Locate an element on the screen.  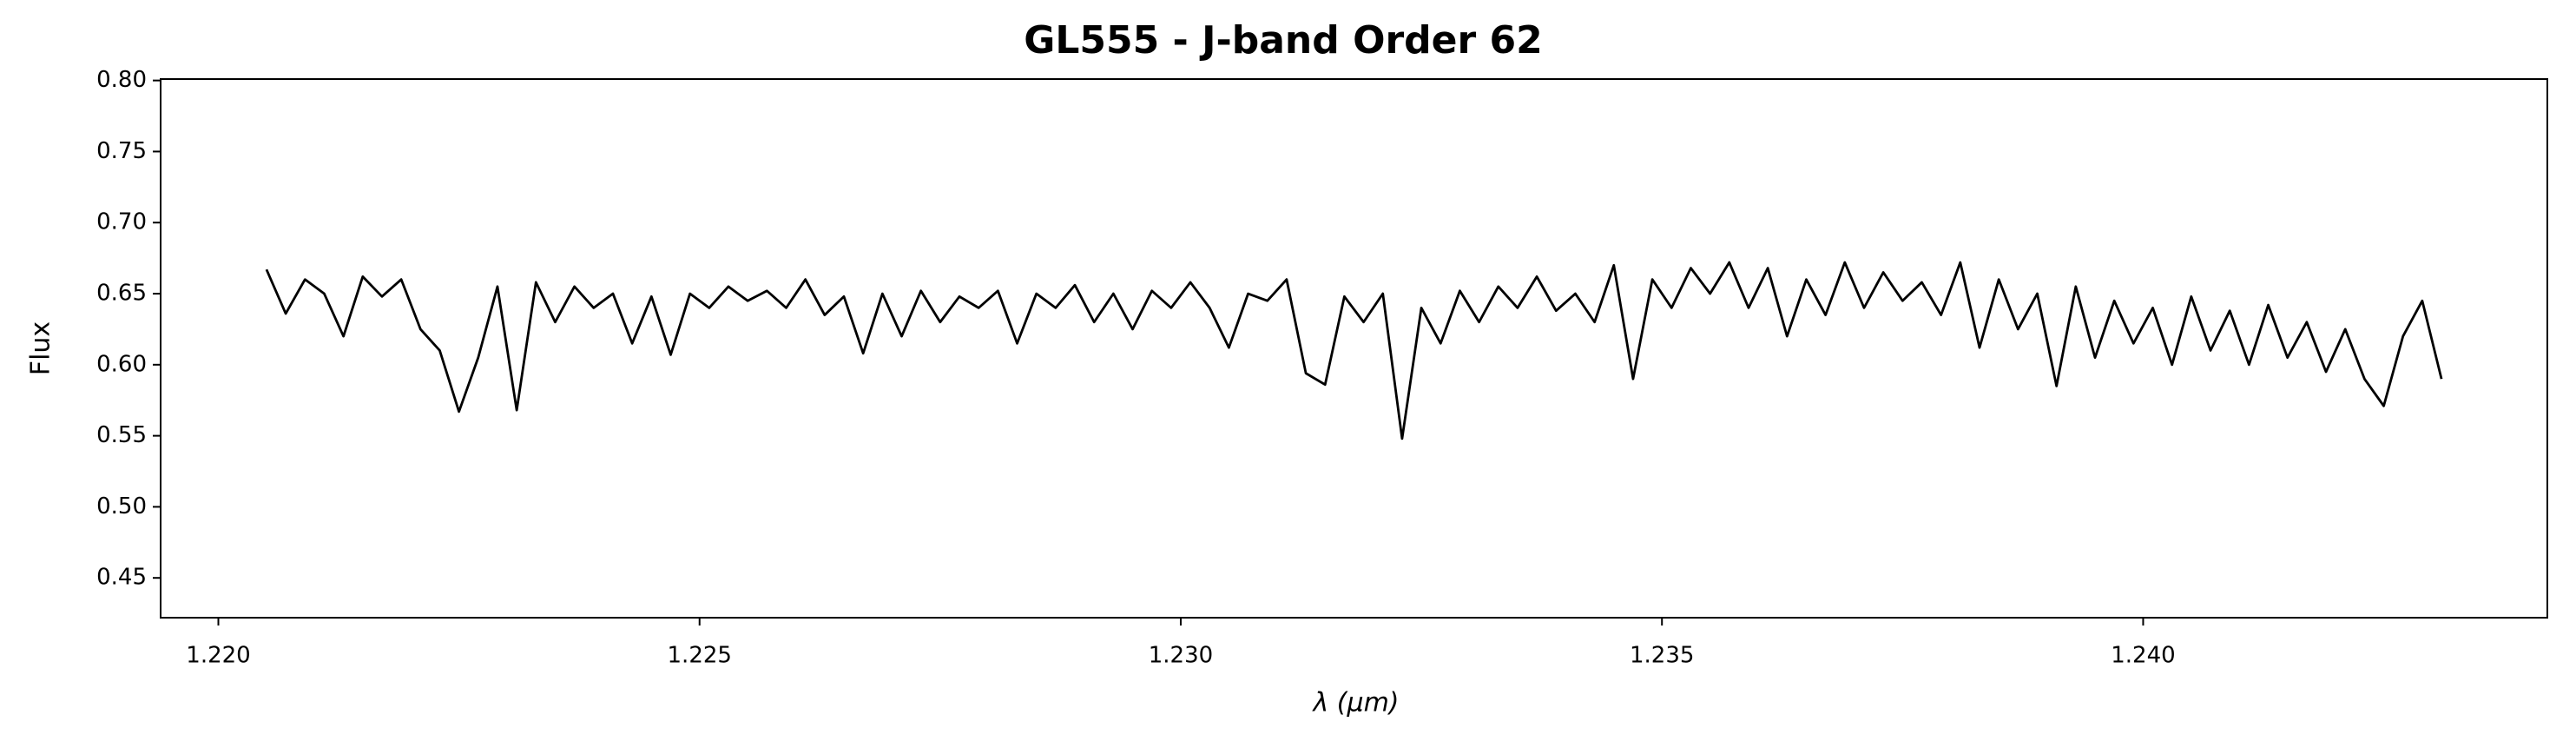
x-axis-label: λ (μm) is located at coordinates (1355, 703).